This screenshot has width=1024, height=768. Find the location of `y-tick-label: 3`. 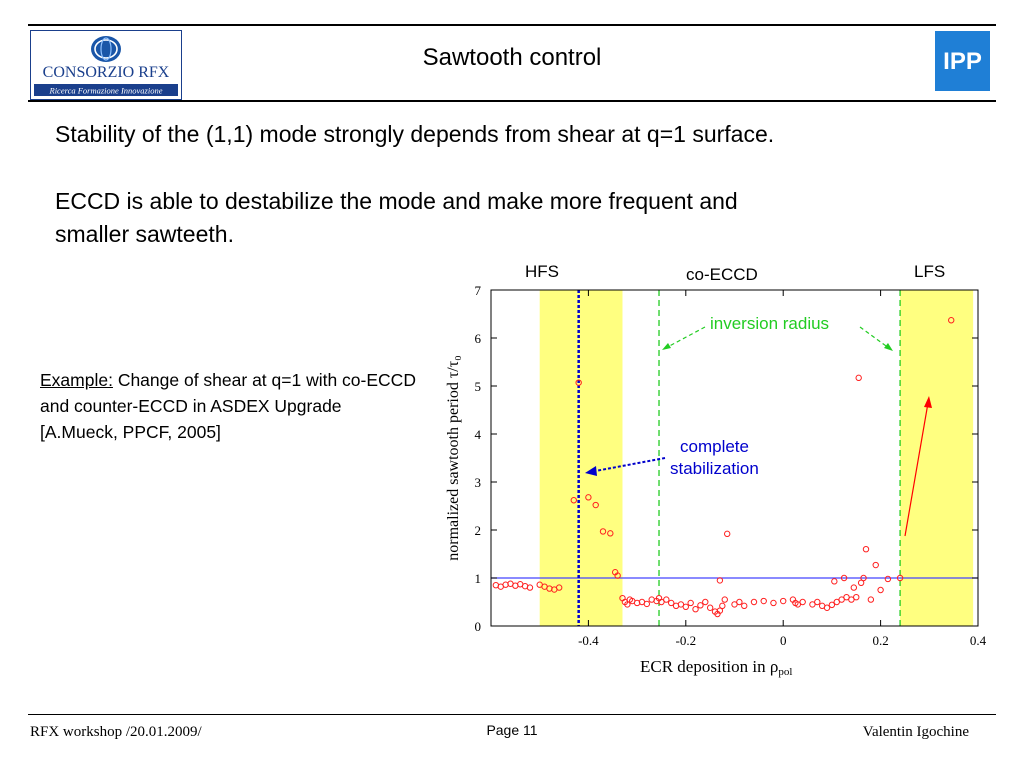

y-tick-label: 3 is located at coordinates (478, 482).